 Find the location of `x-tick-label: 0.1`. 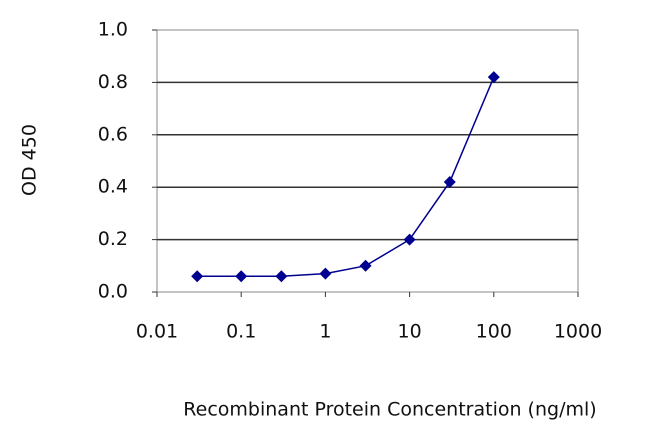

x-tick-label: 0.1 is located at coordinates (241, 332).